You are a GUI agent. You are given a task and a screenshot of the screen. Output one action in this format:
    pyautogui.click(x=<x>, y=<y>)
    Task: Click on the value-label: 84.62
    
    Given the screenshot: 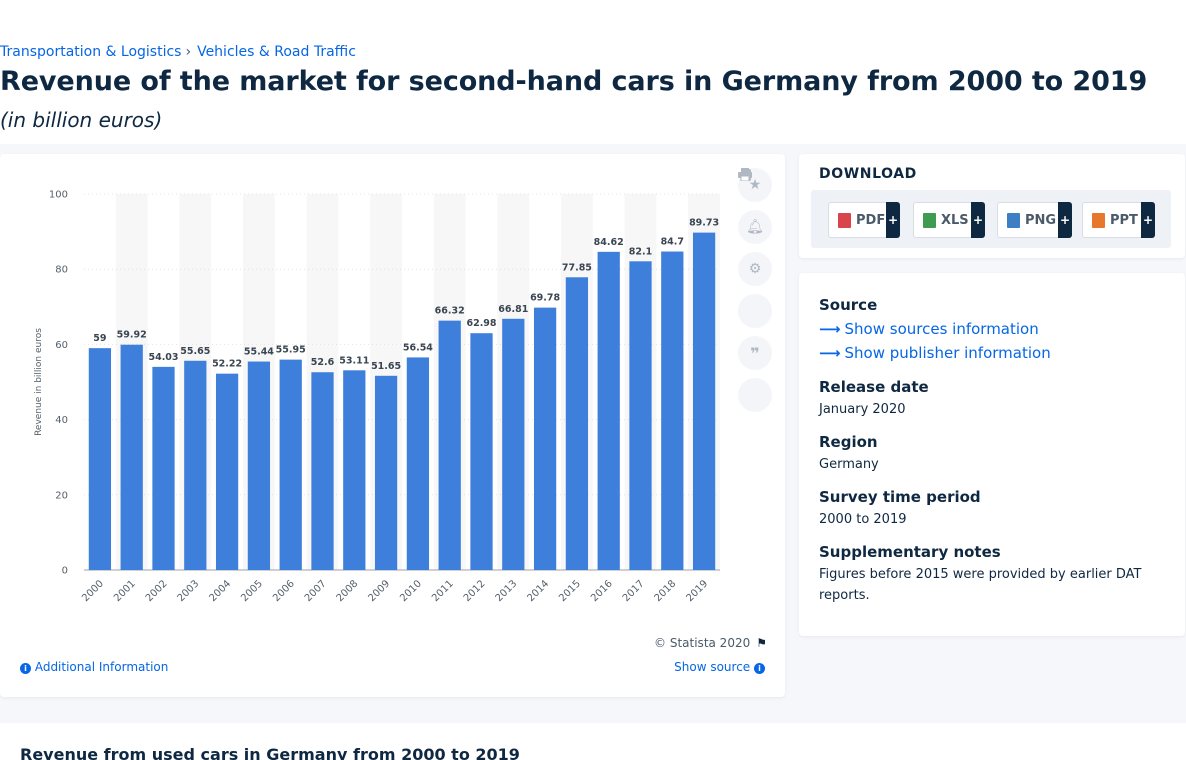 What is the action you would take?
    pyautogui.click(x=609, y=242)
    